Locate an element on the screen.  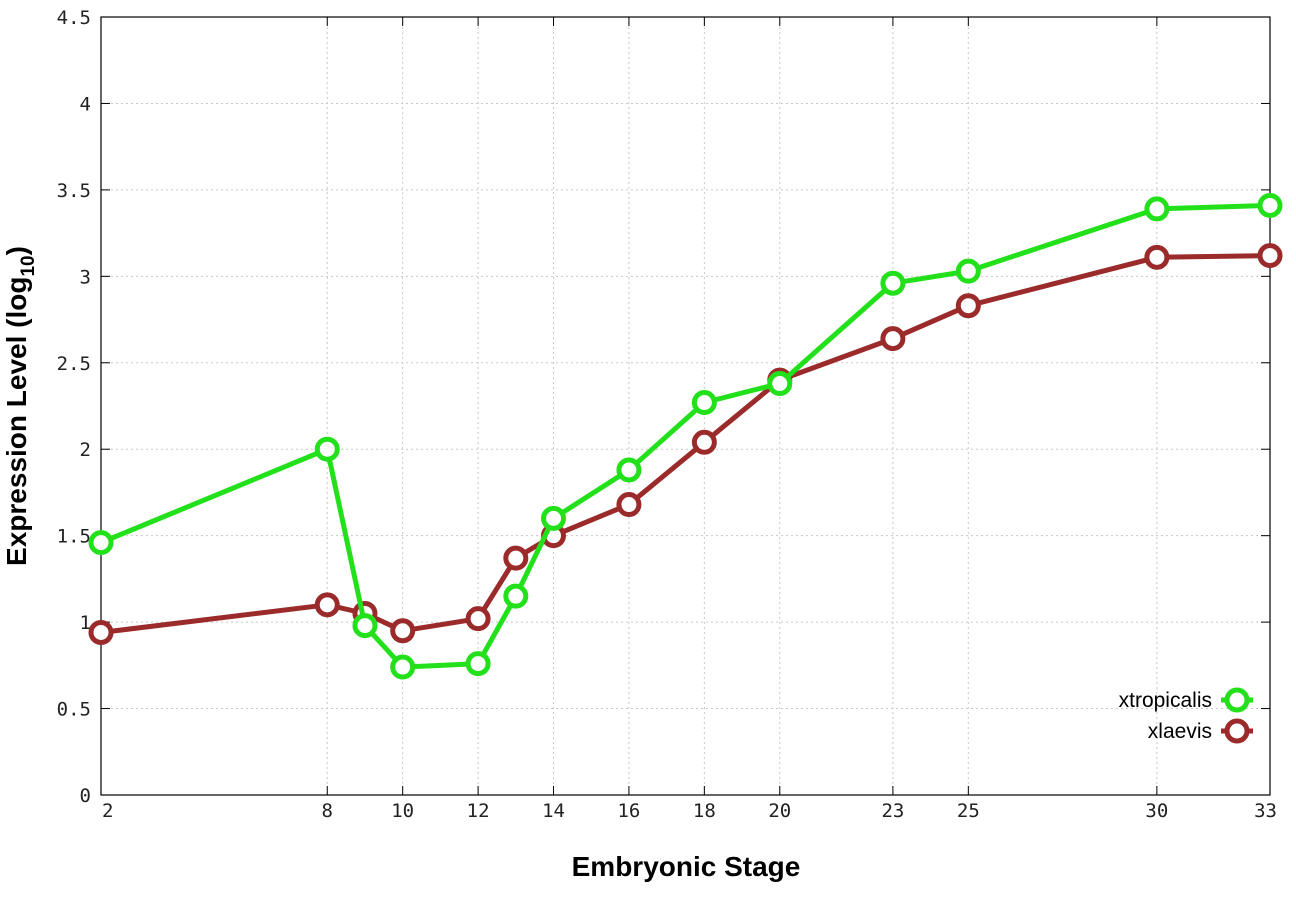
y-tick-label: 4.5 is located at coordinates (74, 18).